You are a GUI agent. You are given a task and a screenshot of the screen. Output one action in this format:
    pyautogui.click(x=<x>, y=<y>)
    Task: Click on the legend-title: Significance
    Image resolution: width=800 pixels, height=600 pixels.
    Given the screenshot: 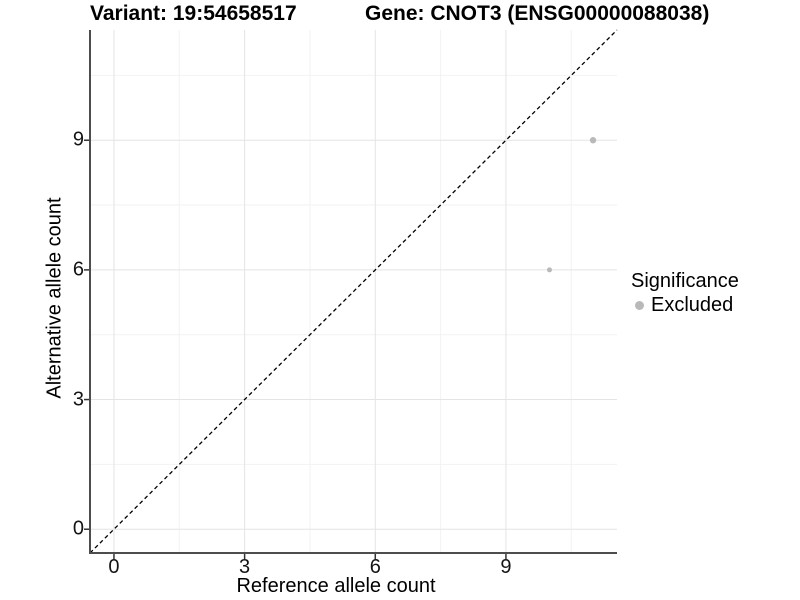 What is the action you would take?
    pyautogui.click(x=685, y=281)
    